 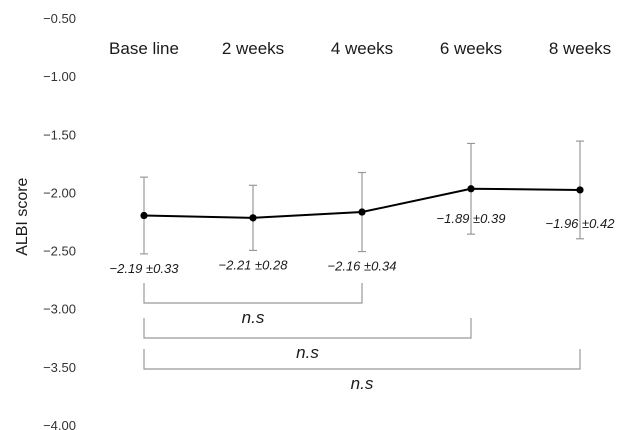 I want to click on y-tick-label: −1.50, so click(x=59, y=134).